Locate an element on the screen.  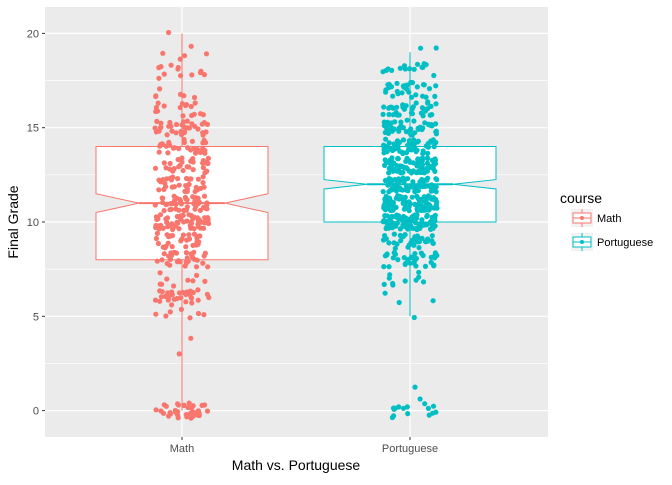
legend-key-math is located at coordinates (582, 218).